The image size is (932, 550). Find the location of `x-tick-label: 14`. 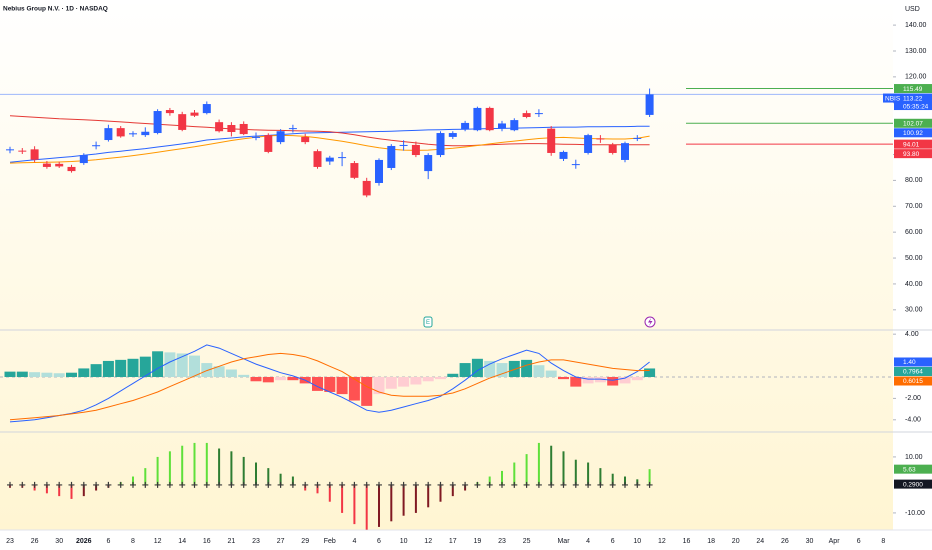

x-tick-label: 14 is located at coordinates (182, 541).